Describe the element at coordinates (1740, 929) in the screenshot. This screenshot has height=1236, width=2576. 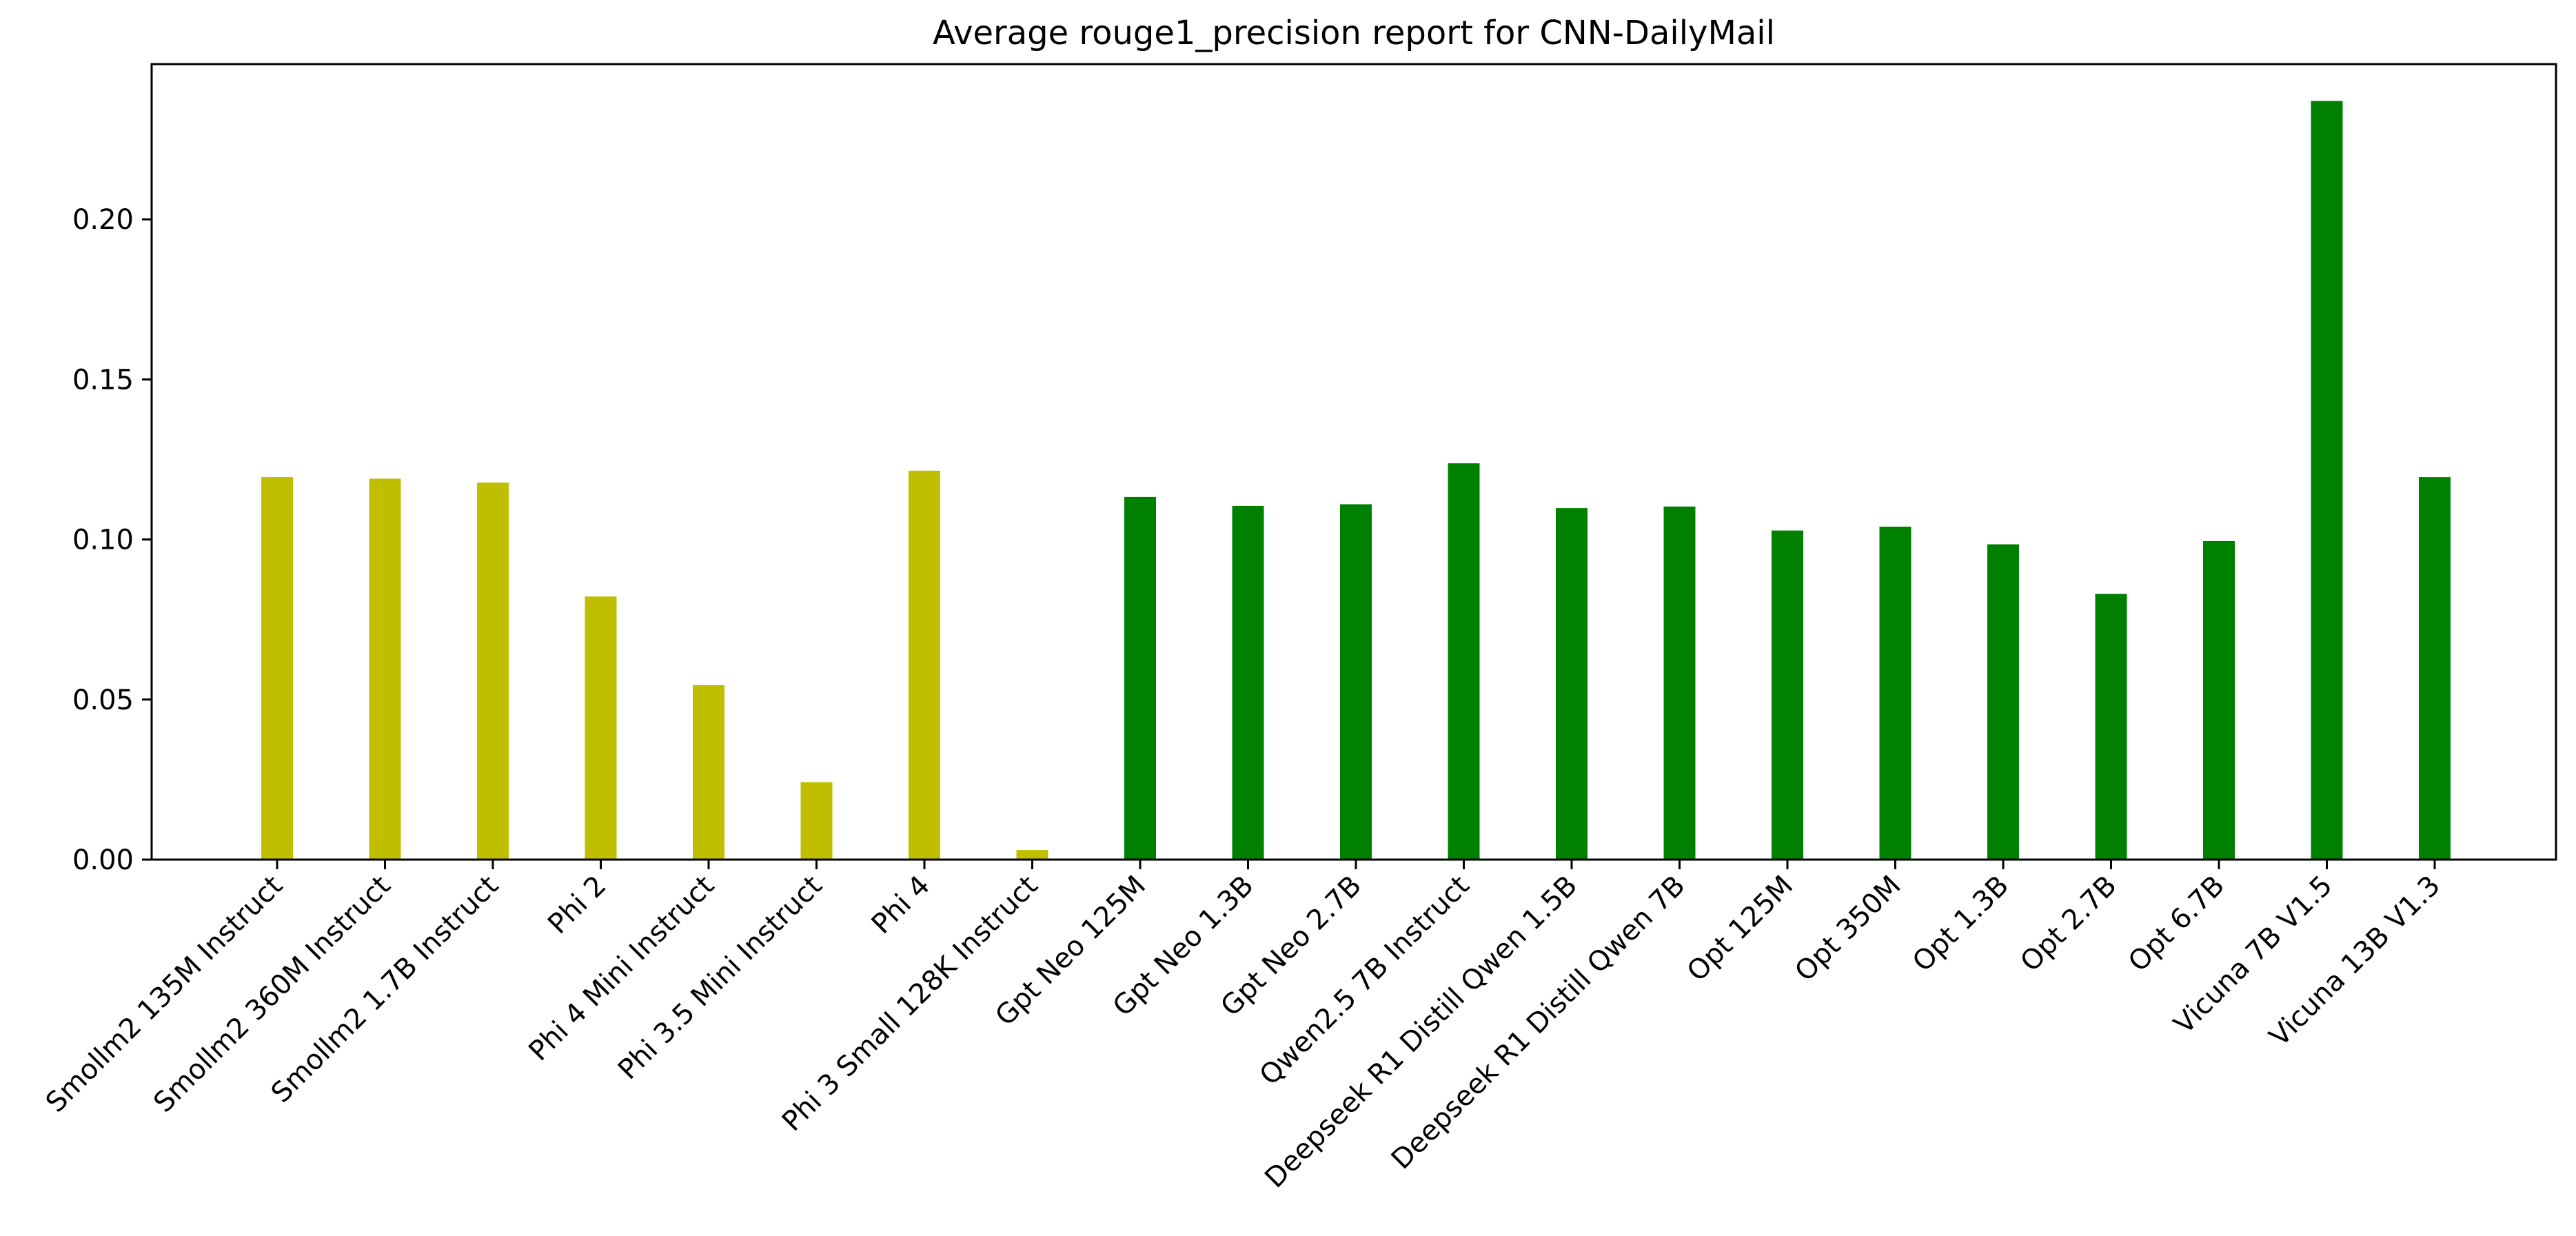
I see `x-tick-label: Opt 125M` at that location.